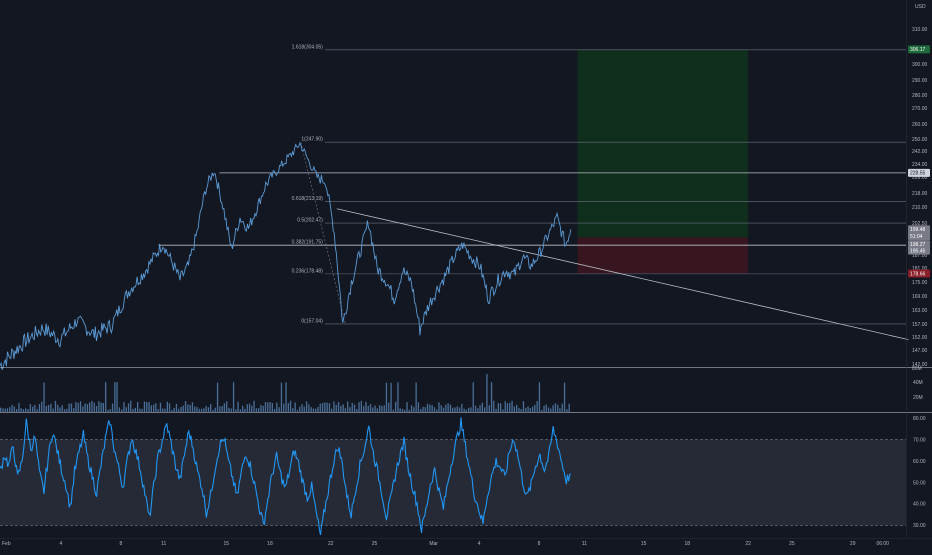 This screenshot has height=555, width=932. I want to click on fib-level-label: 0.5(202.47), so click(310, 221).